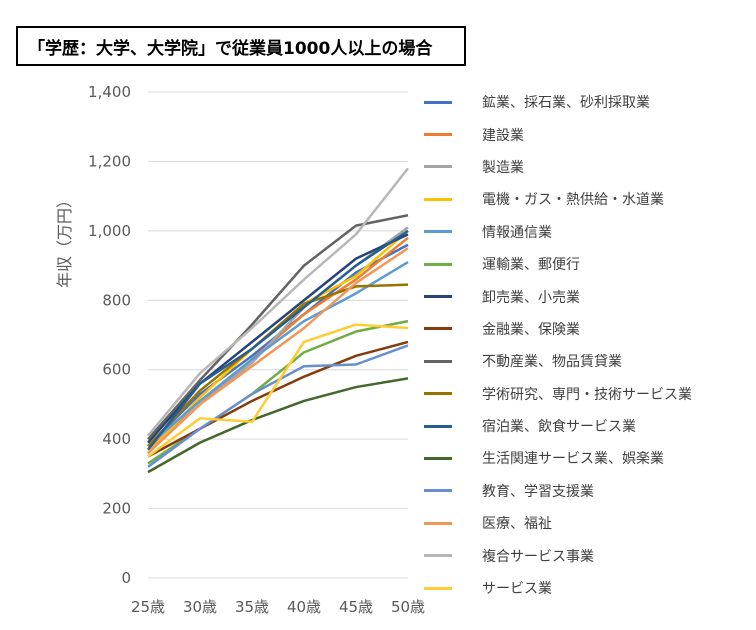 The height and width of the screenshot is (630, 756). What do you see at coordinates (538, 556) in the screenshot?
I see `legend-label: 複合サービス事業` at bounding box center [538, 556].